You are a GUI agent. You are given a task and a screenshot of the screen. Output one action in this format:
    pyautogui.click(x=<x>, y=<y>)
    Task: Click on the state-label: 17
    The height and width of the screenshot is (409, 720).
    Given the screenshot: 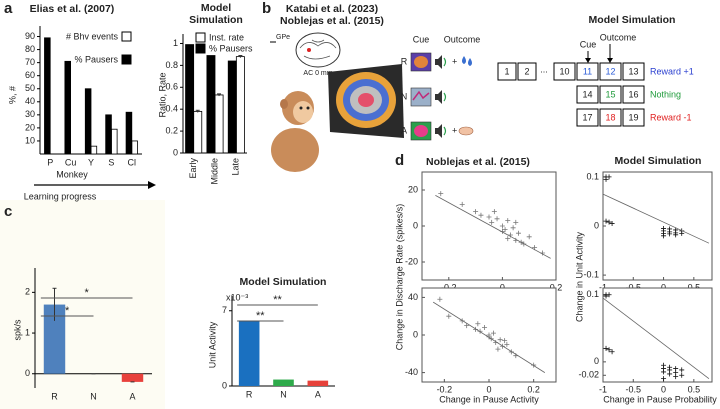 What is the action you would take?
    pyautogui.click(x=587, y=117)
    